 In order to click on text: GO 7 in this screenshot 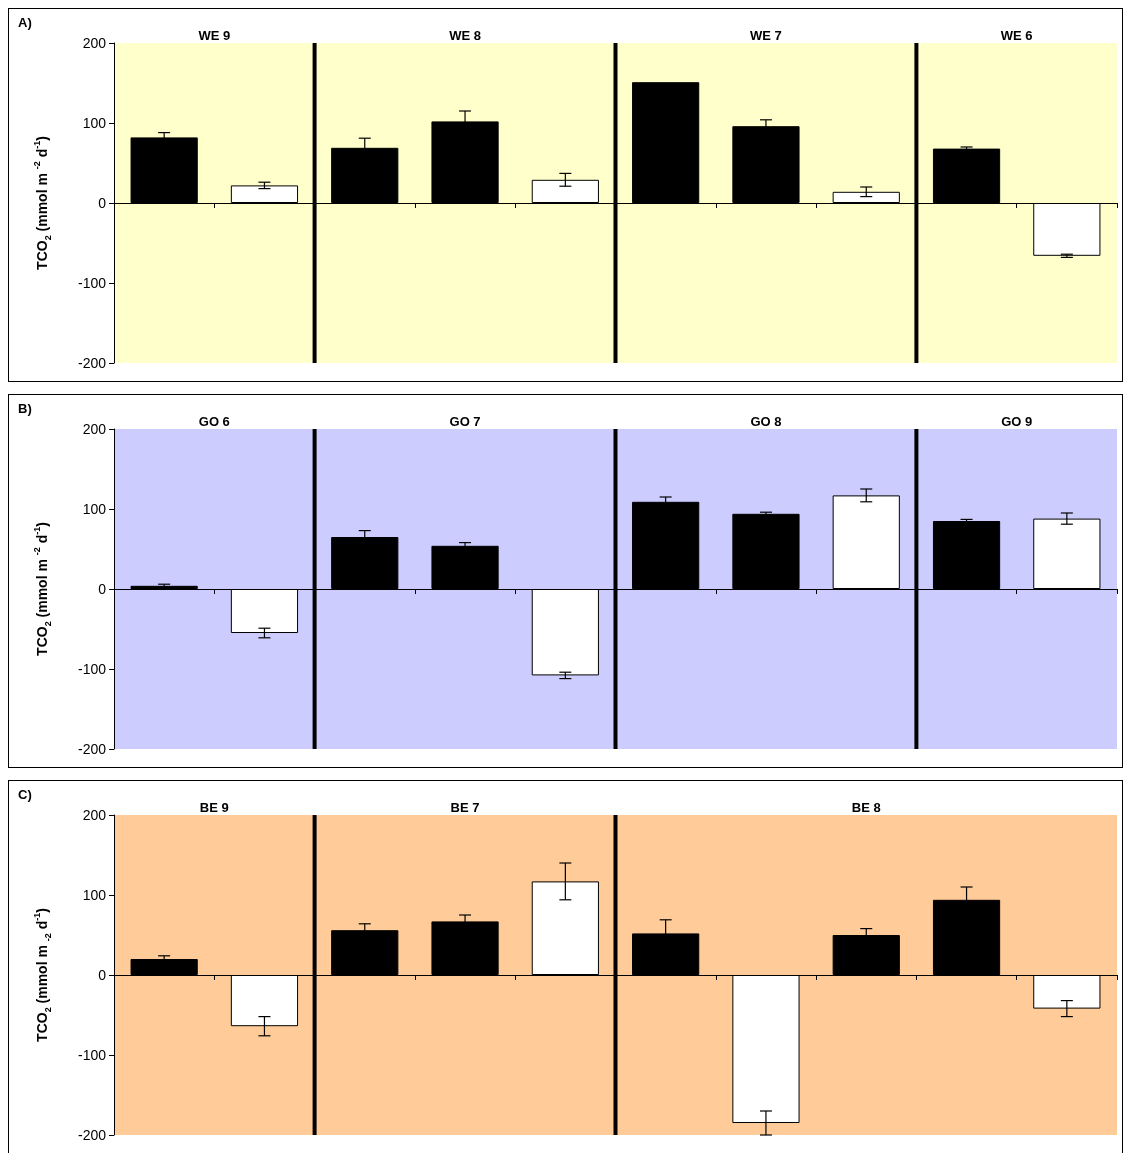, I will do `click(465, 421)`.